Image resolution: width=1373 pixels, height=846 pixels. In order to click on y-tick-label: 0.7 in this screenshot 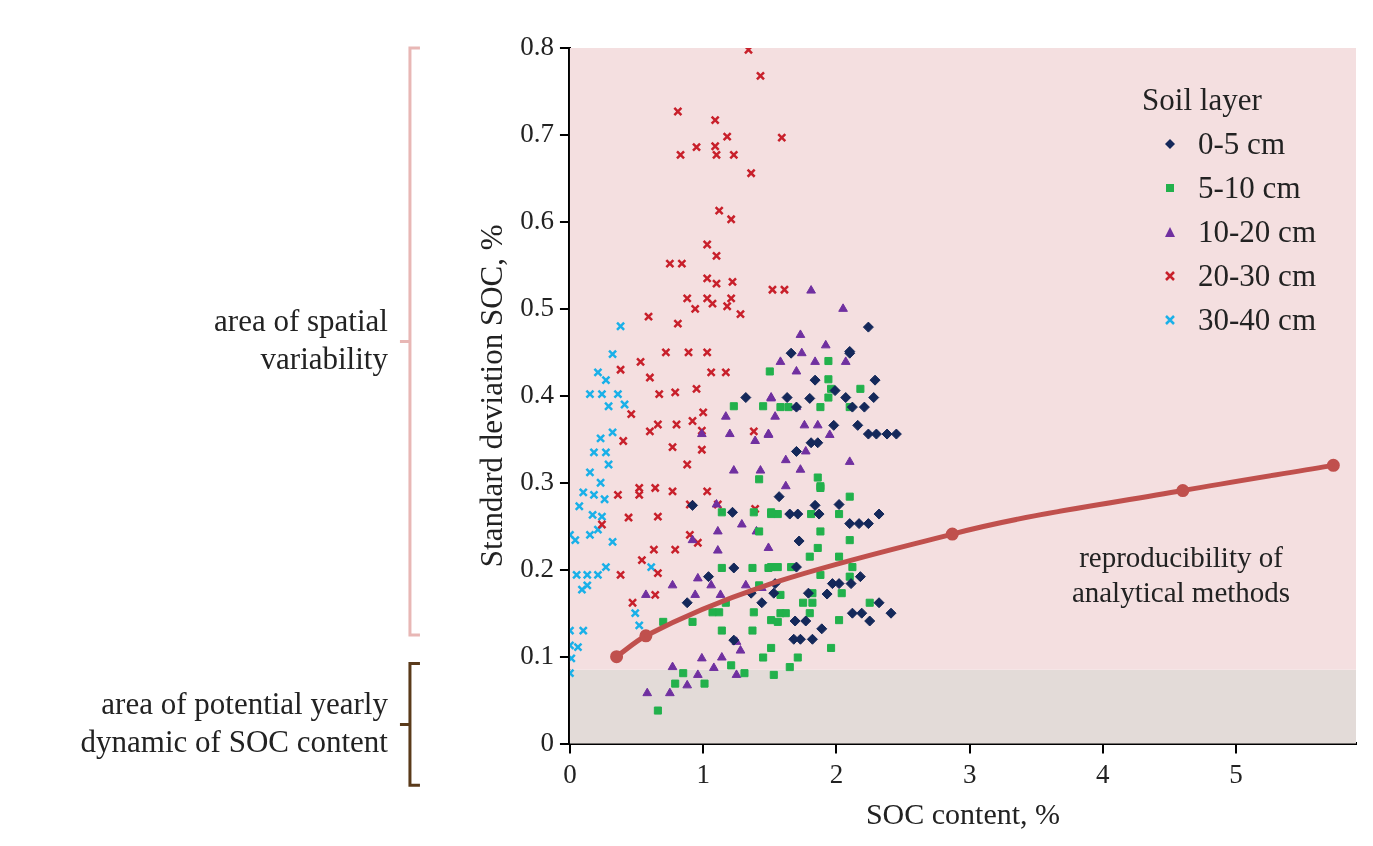, I will do `click(537, 133)`.